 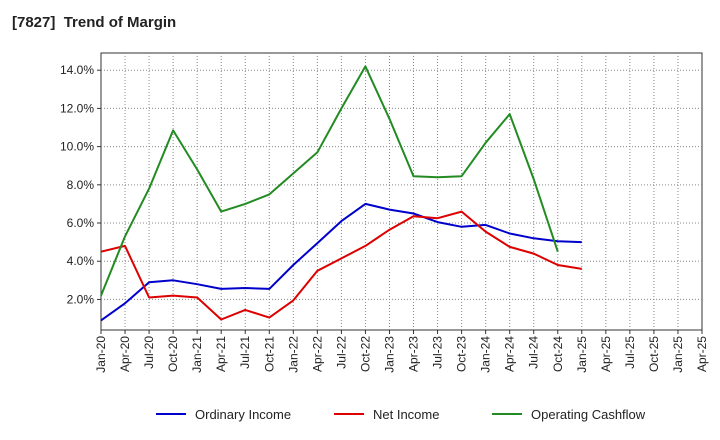 I want to click on x-tick-label: Jan-24, so click(x=486, y=354).